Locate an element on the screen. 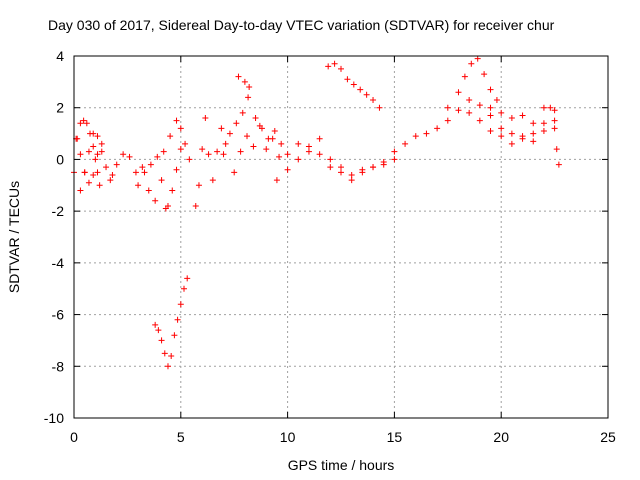  x-tick-label: 20 is located at coordinates (501, 437).